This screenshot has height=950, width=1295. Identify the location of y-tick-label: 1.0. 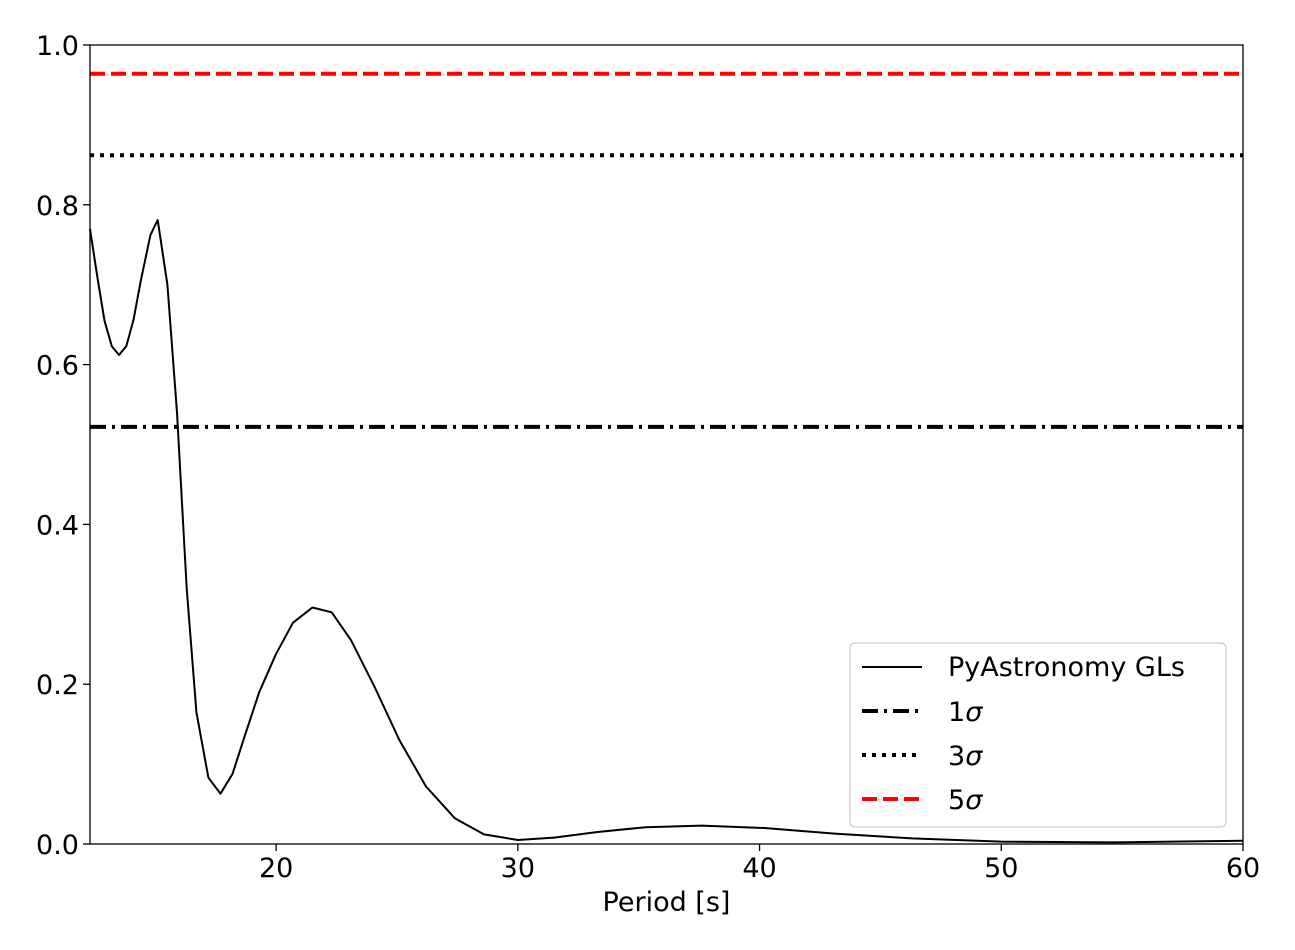
(57, 46).